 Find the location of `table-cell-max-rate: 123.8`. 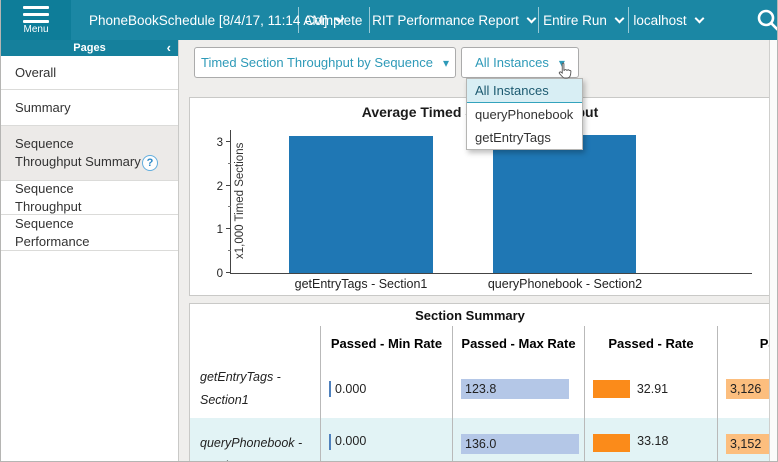

table-cell-max-rate: 123.8 is located at coordinates (518, 389).